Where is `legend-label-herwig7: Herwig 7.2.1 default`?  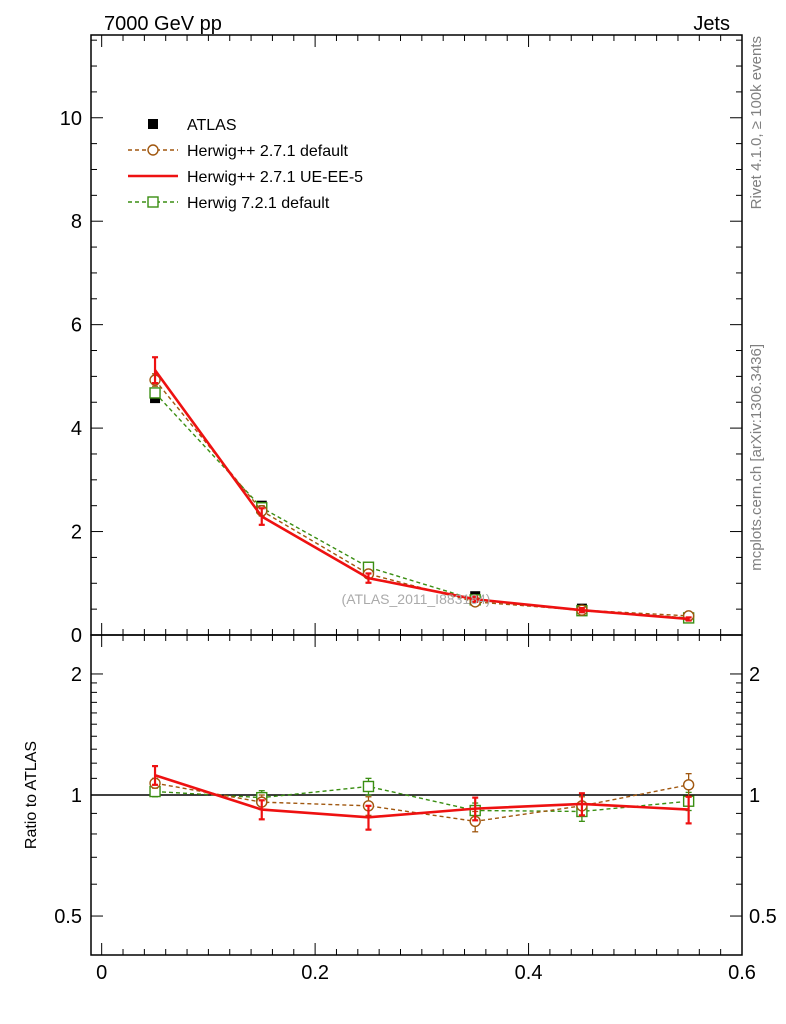 legend-label-herwig7: Herwig 7.2.1 default is located at coordinates (258, 203).